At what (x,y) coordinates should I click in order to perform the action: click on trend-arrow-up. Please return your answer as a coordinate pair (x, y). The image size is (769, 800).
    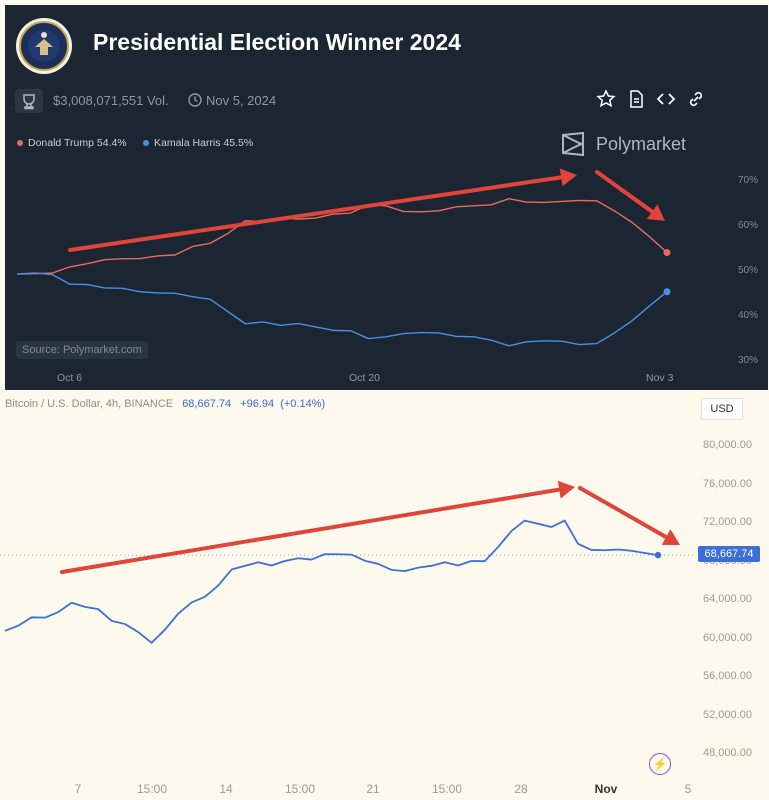
    Looking at the image, I should click on (322, 210).